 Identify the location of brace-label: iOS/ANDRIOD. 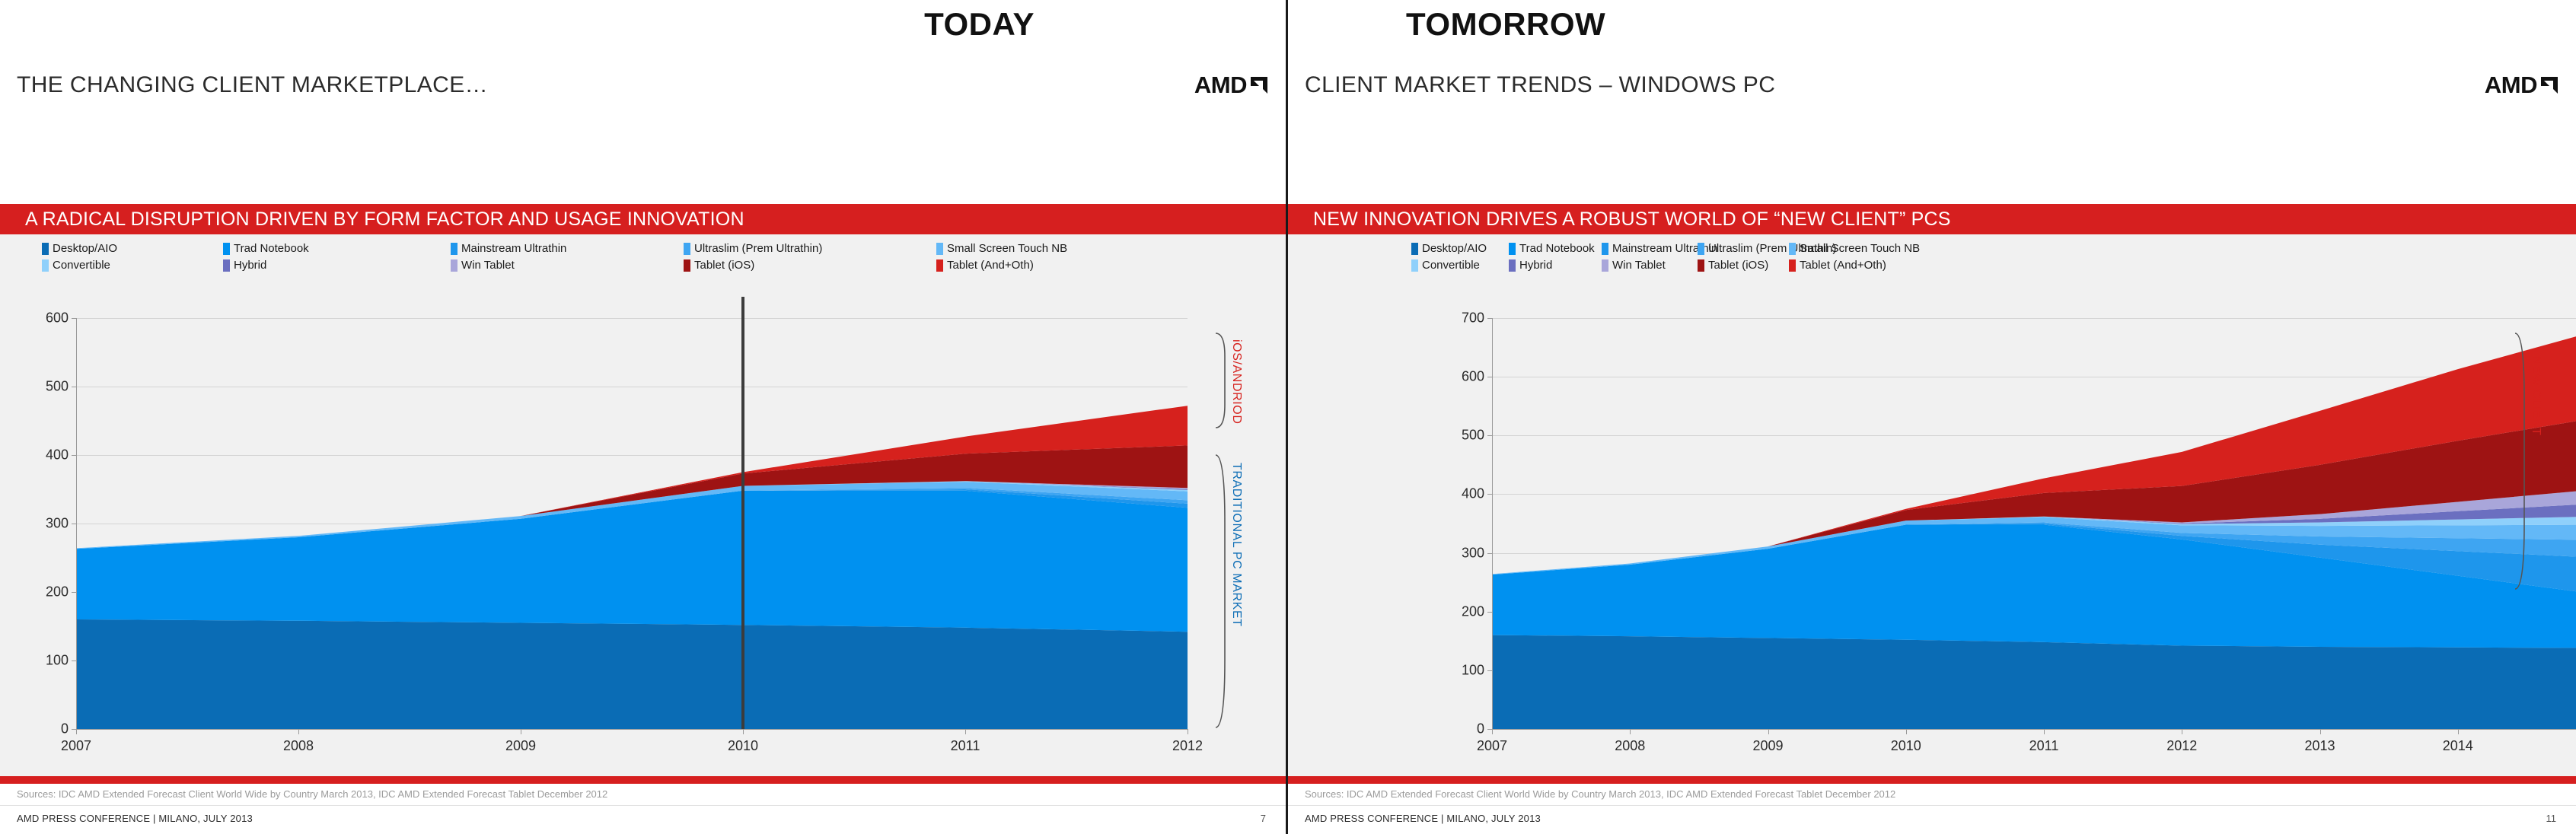
(1236, 382).